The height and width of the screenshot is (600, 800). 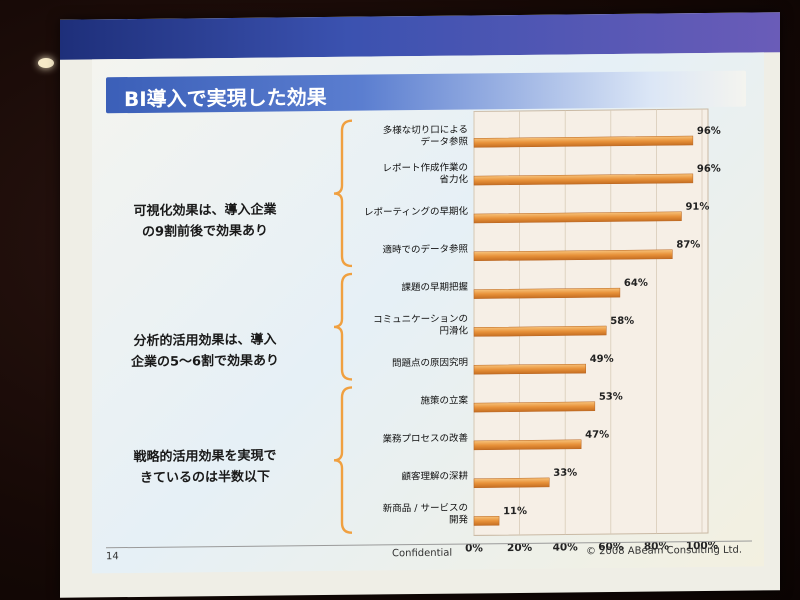 I want to click on category-label: 業務プロセスの改善, so click(x=425, y=438).